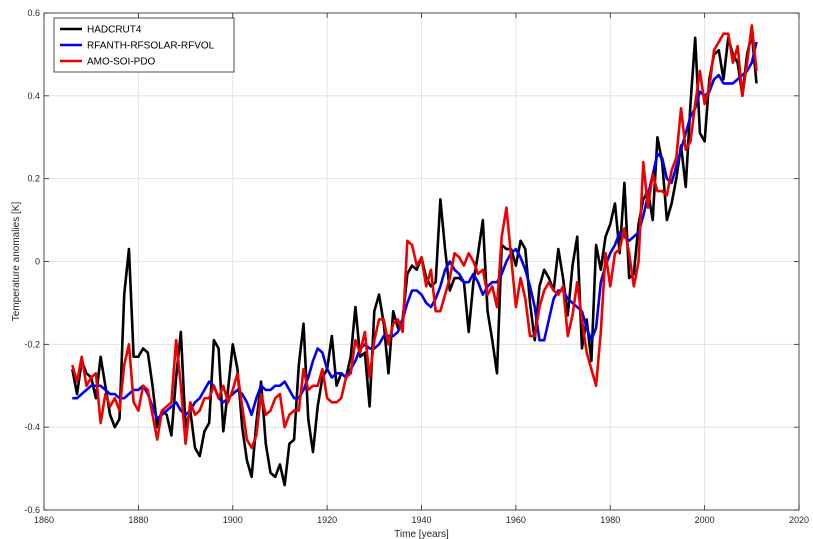 This screenshot has width=813, height=539. I want to click on x-tick-label: 1880, so click(138, 520).